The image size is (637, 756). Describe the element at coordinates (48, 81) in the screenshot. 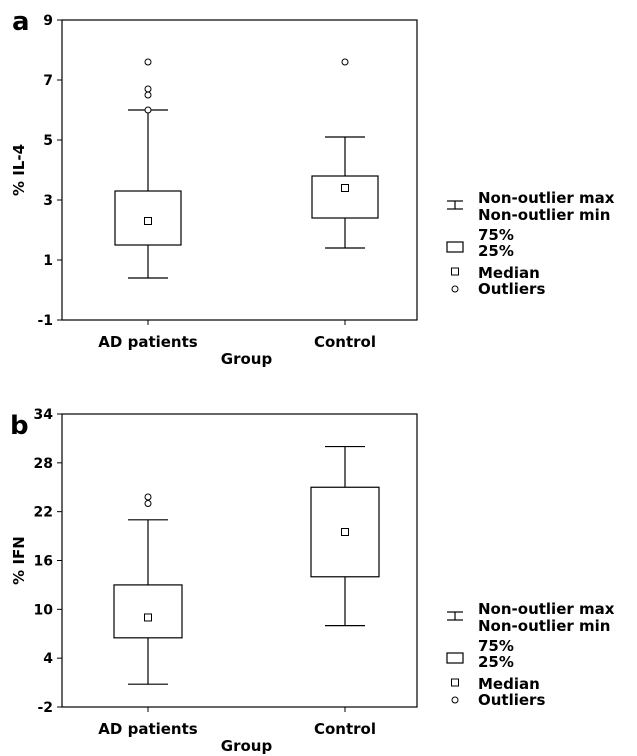

I see `y-tick-label: 7` at that location.